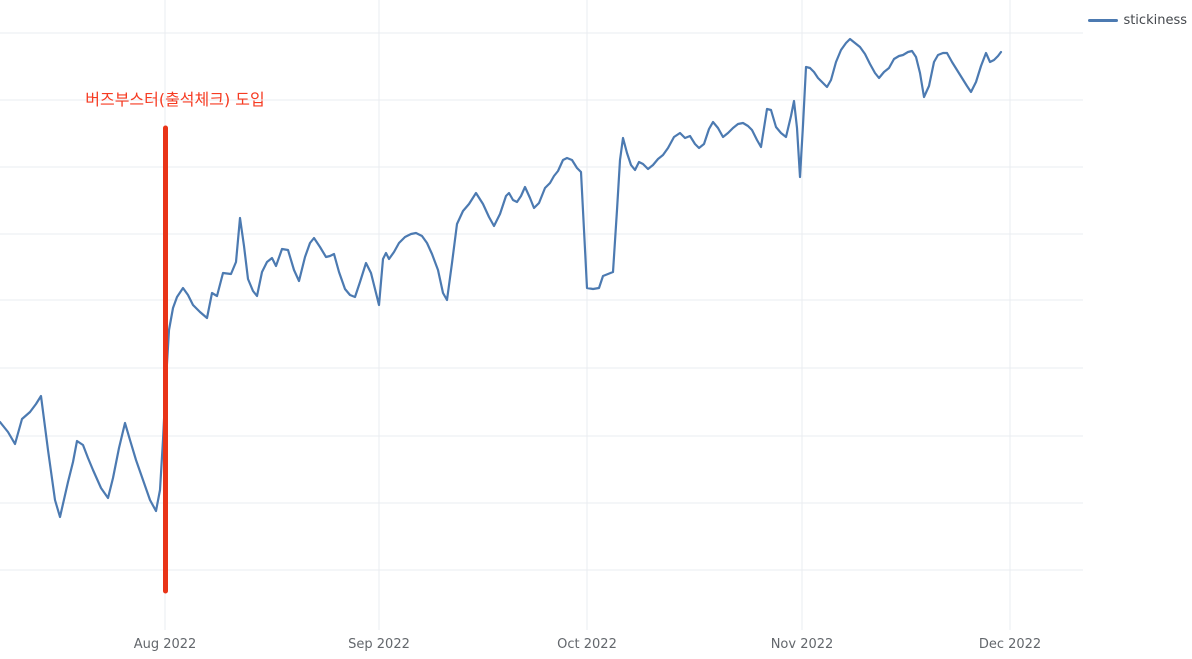 This screenshot has height=659, width=1192. What do you see at coordinates (802, 644) in the screenshot?
I see `x-tick-label: Nov 2022` at bounding box center [802, 644].